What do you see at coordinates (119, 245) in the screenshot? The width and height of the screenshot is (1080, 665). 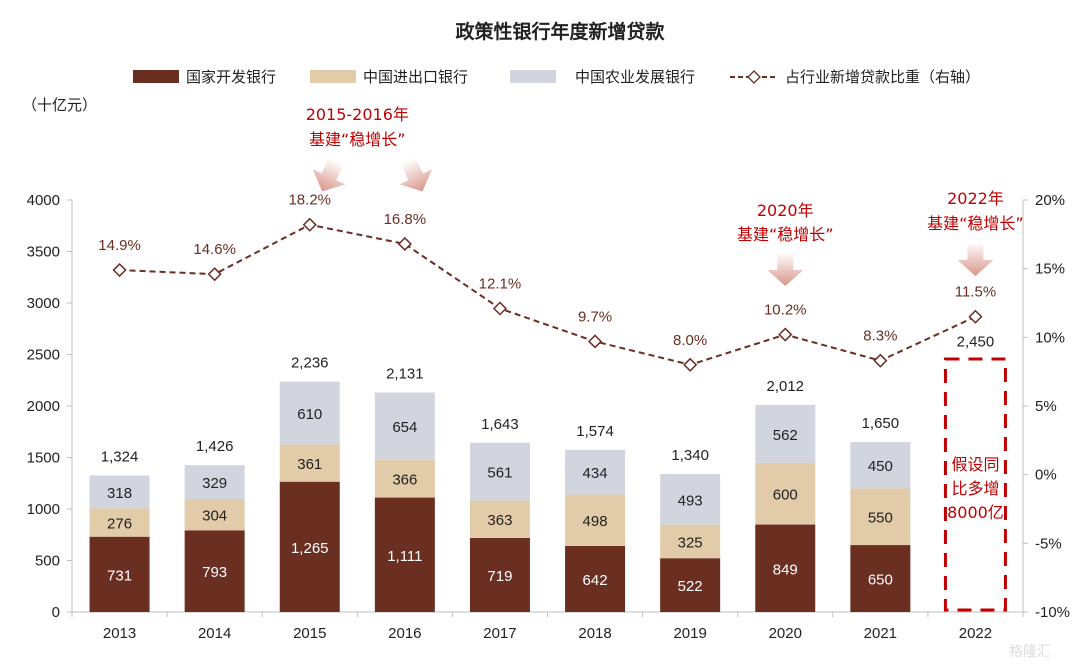 I see `ratio-label: 14.9%` at bounding box center [119, 245].